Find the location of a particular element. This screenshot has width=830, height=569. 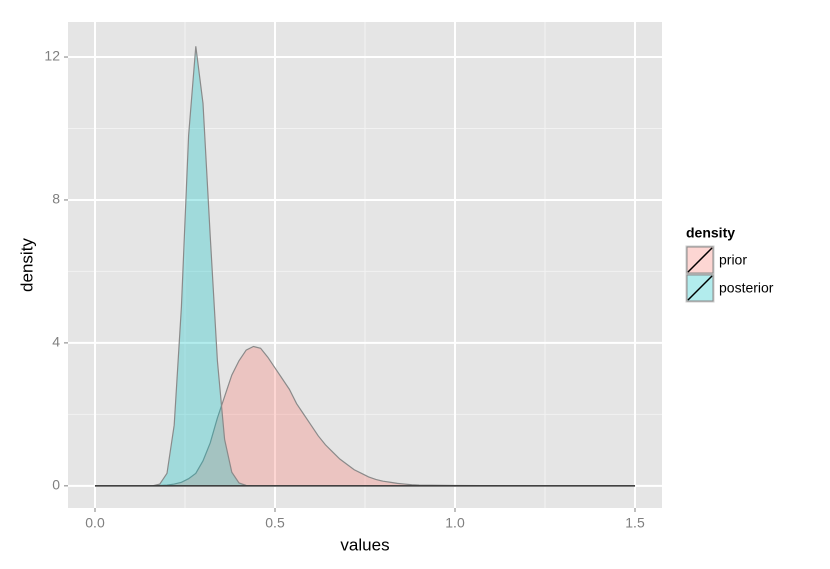

x-axis-title: values is located at coordinates (364, 544).